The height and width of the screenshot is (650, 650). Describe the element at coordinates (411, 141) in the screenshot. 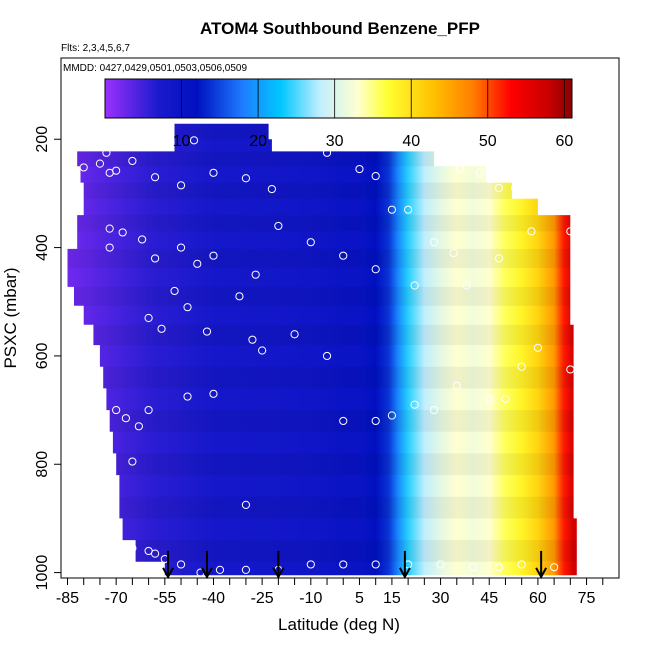

I see `colorbar-tick-label: 40` at that location.